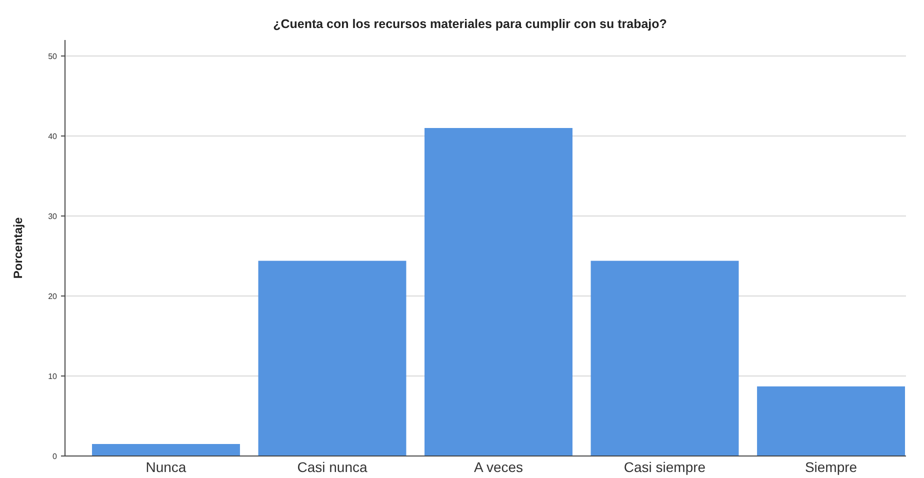 The image size is (924, 478). What do you see at coordinates (332, 467) in the screenshot?
I see `x-tick-label: Casi nunca` at bounding box center [332, 467].